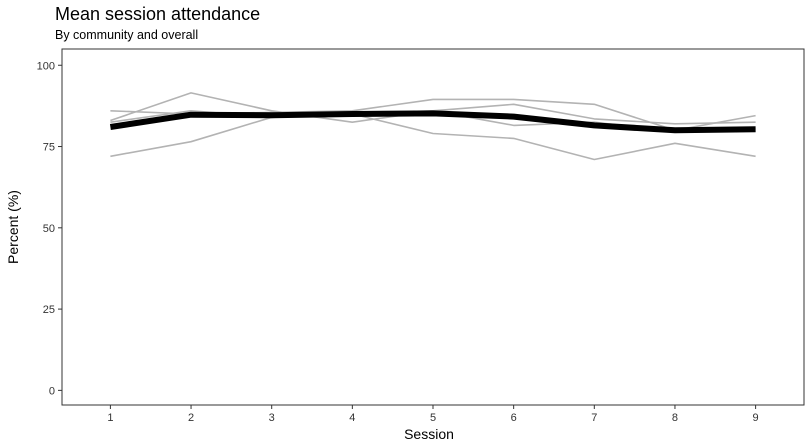 This screenshot has height=446, width=812. I want to click on x-tick-label: 9, so click(756, 418).